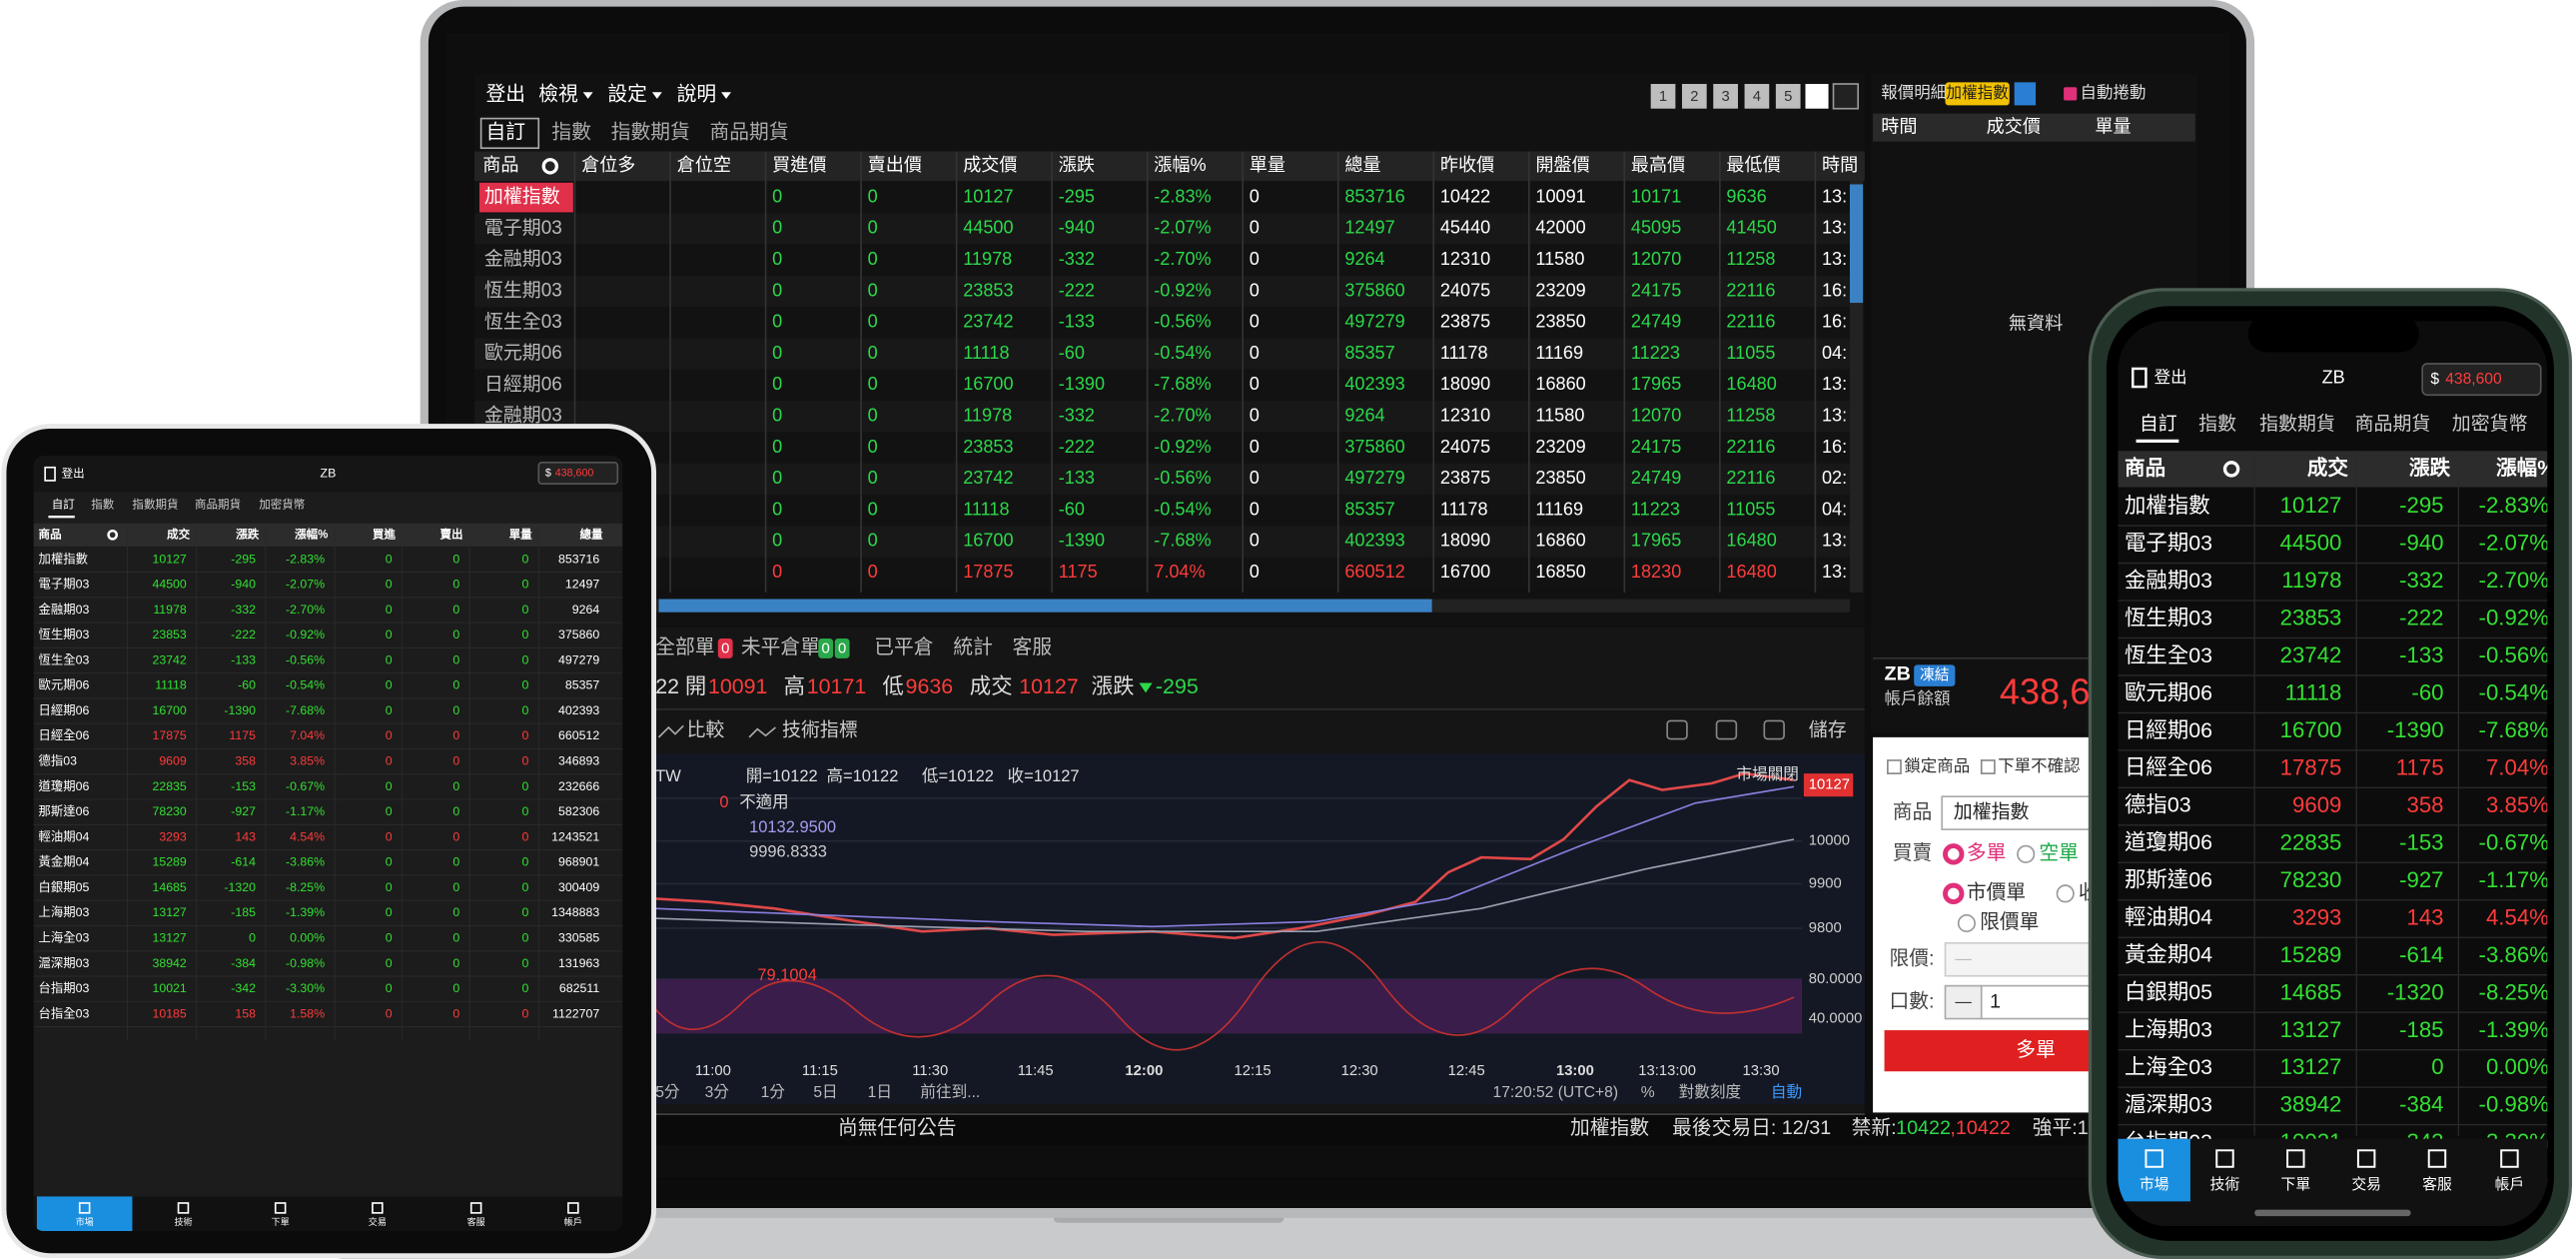  What do you see at coordinates (244, 862) in the screenshot?
I see `cell: -614` at bounding box center [244, 862].